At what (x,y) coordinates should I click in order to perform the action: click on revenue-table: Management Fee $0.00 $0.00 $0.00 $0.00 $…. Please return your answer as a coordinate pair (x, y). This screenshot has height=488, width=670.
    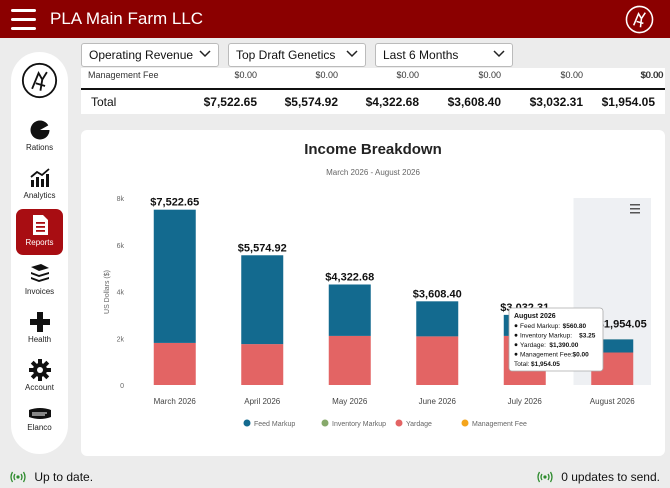
    Looking at the image, I should click on (373, 91).